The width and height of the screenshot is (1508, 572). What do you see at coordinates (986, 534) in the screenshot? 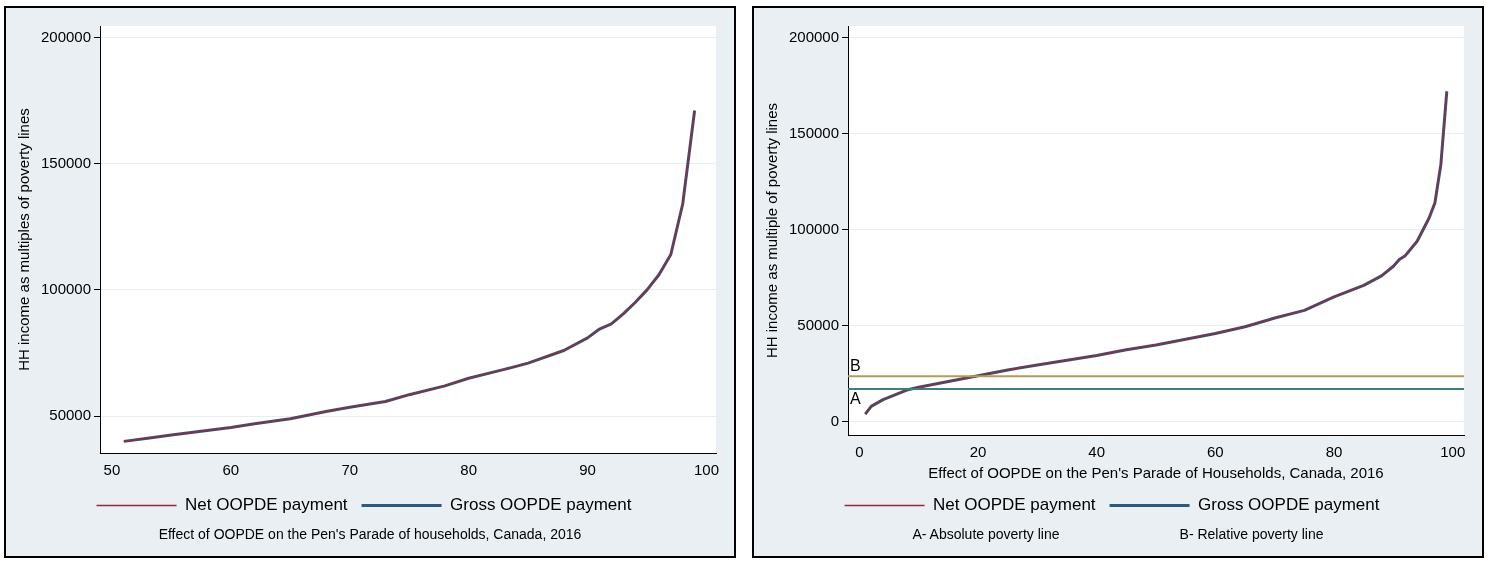
I see `text: A- Absolute poverty line` at bounding box center [986, 534].